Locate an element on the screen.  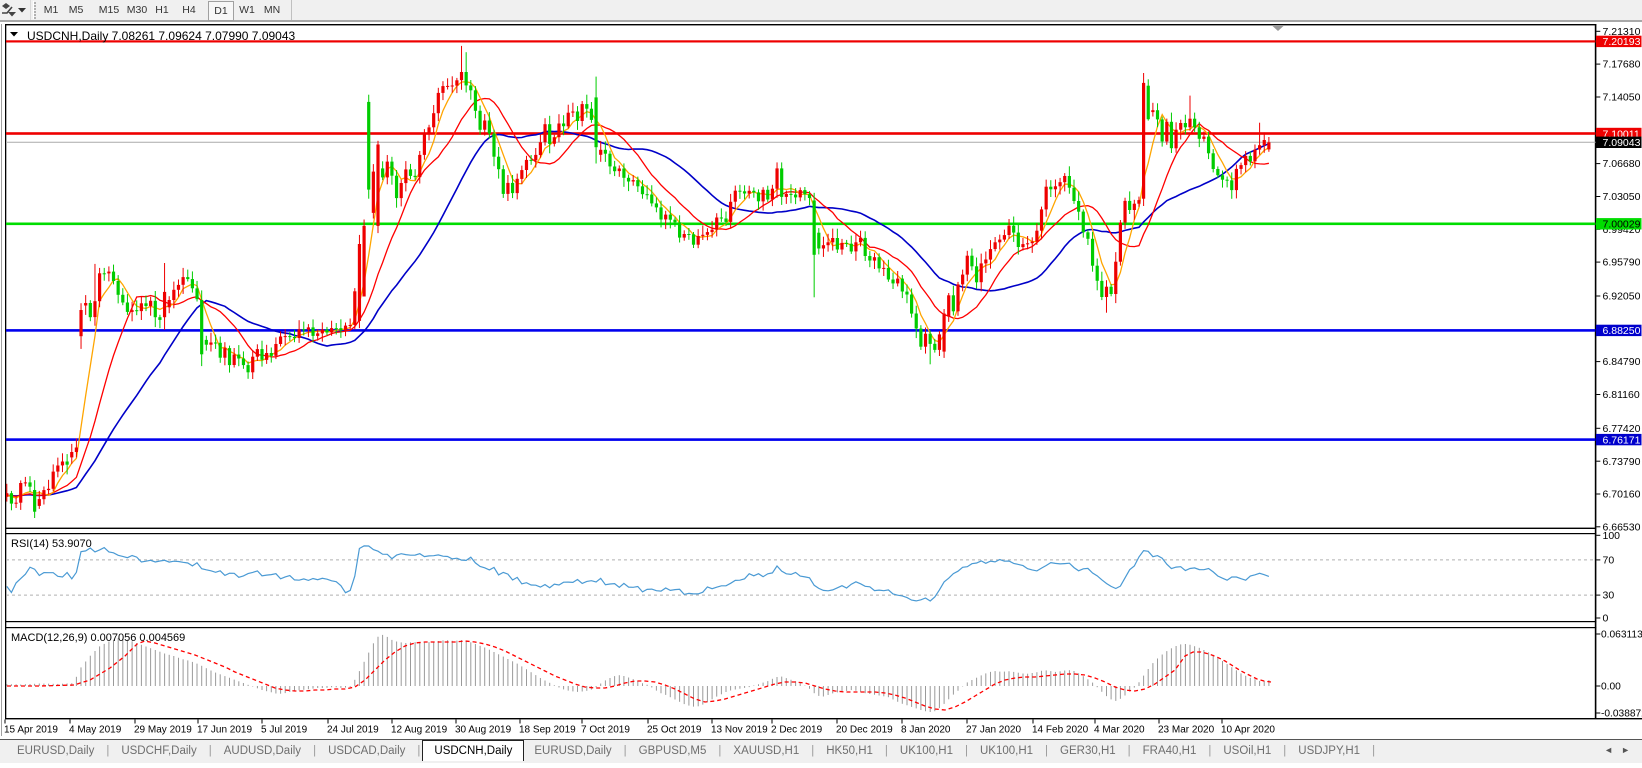
svg-text: 7.17680 is located at coordinates (1622, 65).